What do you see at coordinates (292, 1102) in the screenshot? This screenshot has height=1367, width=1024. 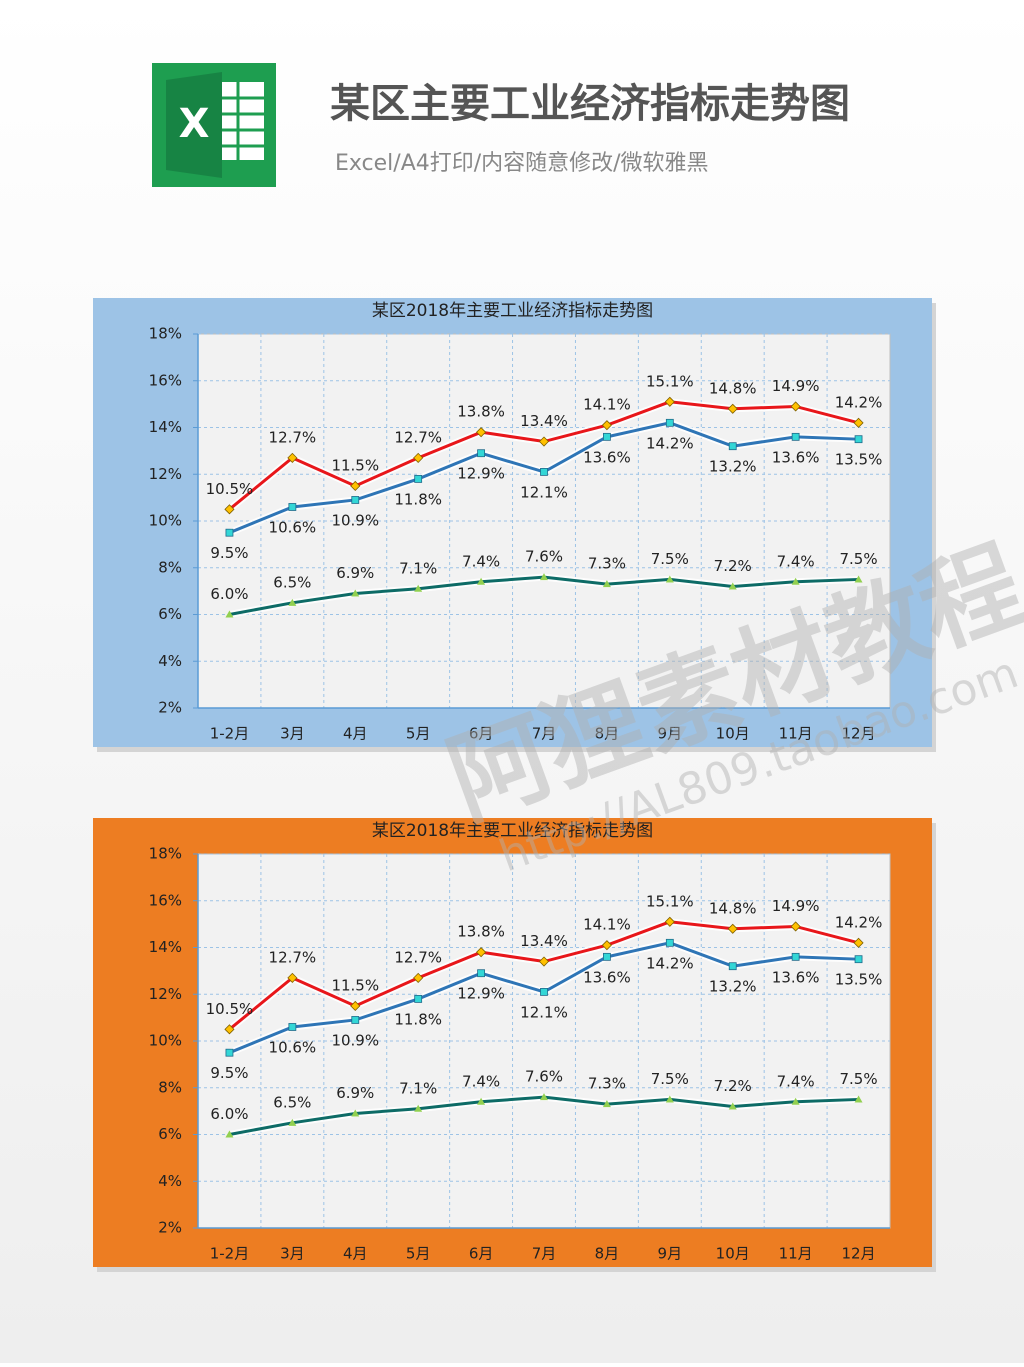 I see `data-label: 6.5%` at bounding box center [292, 1102].